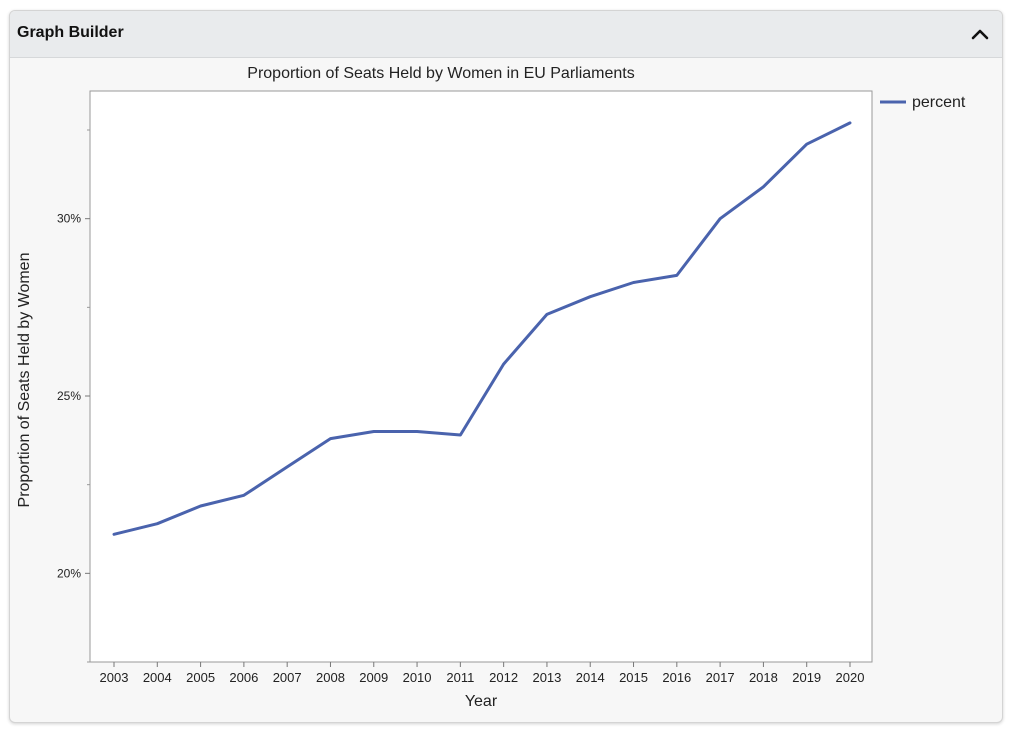 This screenshot has height=734, width=1014. What do you see at coordinates (330, 677) in the screenshot?
I see `x-tick-label: 2008` at bounding box center [330, 677].